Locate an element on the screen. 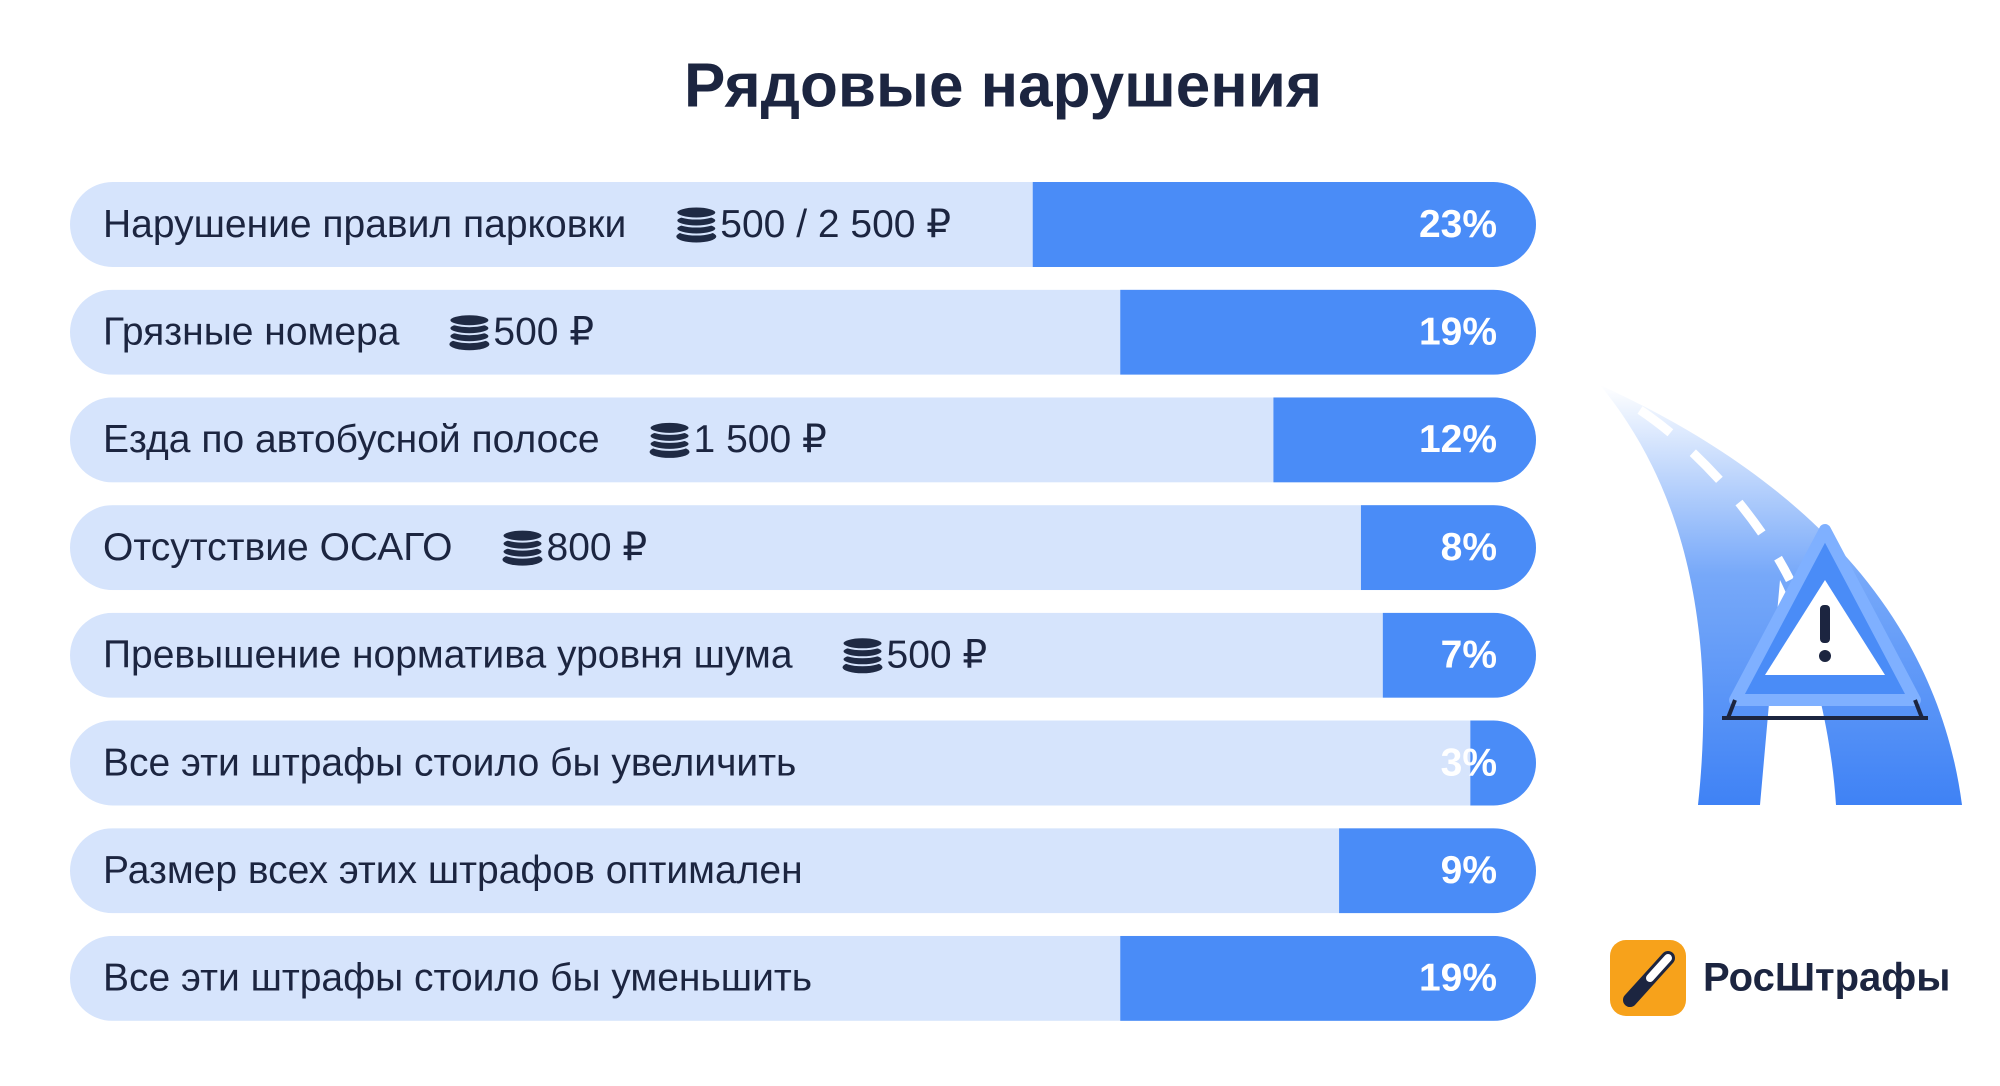  value-label: 23% is located at coordinates (1458, 224).